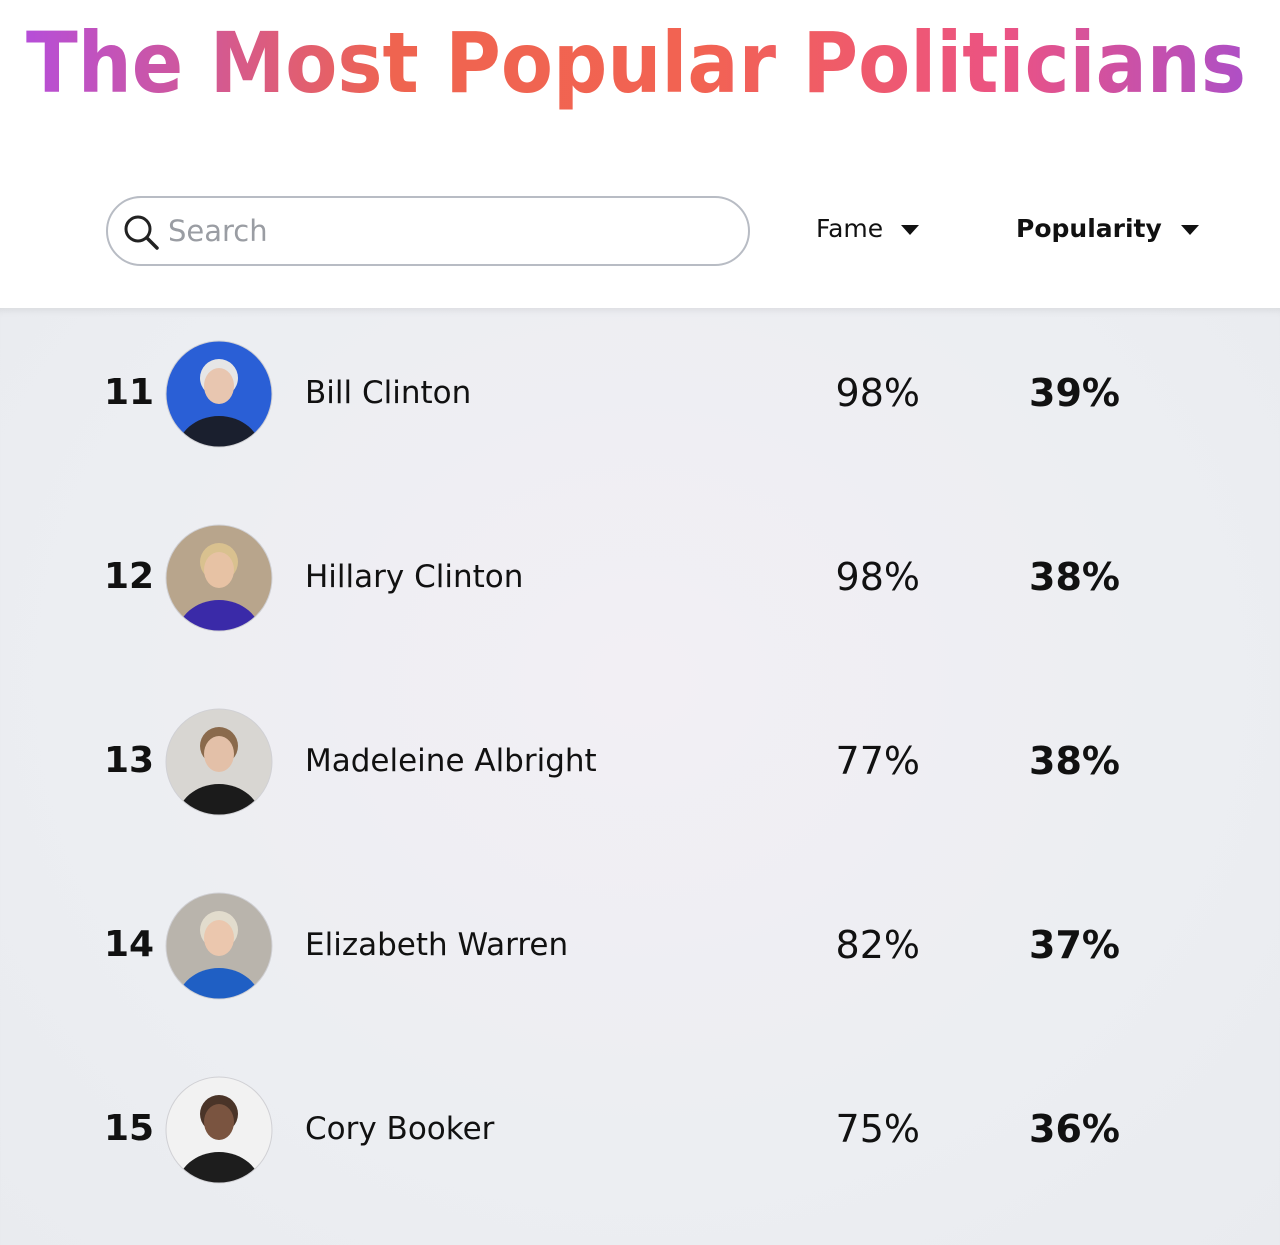 The height and width of the screenshot is (1245, 1280). What do you see at coordinates (400, 1129) in the screenshot?
I see `politician-name: Cory Booker` at bounding box center [400, 1129].